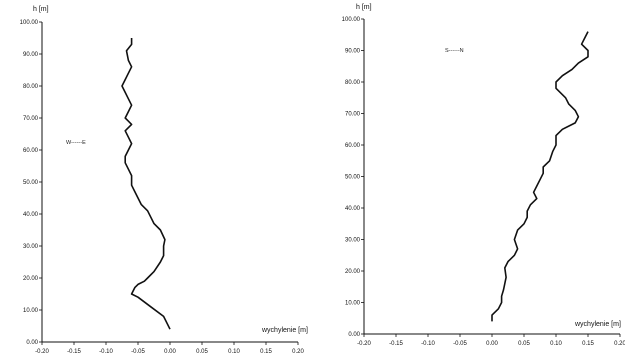  Describe the element at coordinates (170, 352) in the screenshot. I see `panel-1-x-tick-label: 0.00` at that location.